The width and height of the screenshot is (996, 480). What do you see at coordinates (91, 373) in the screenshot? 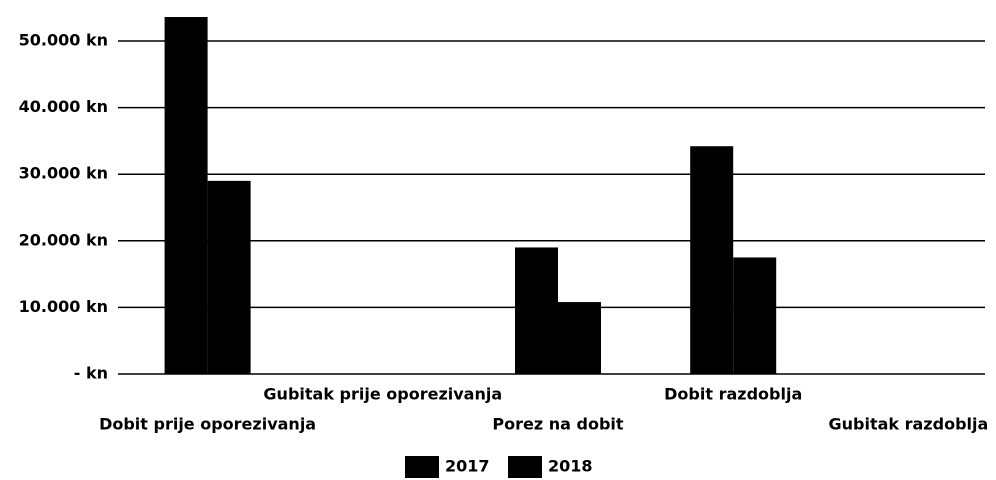
I see `y-tick-label: - kn` at bounding box center [91, 373].